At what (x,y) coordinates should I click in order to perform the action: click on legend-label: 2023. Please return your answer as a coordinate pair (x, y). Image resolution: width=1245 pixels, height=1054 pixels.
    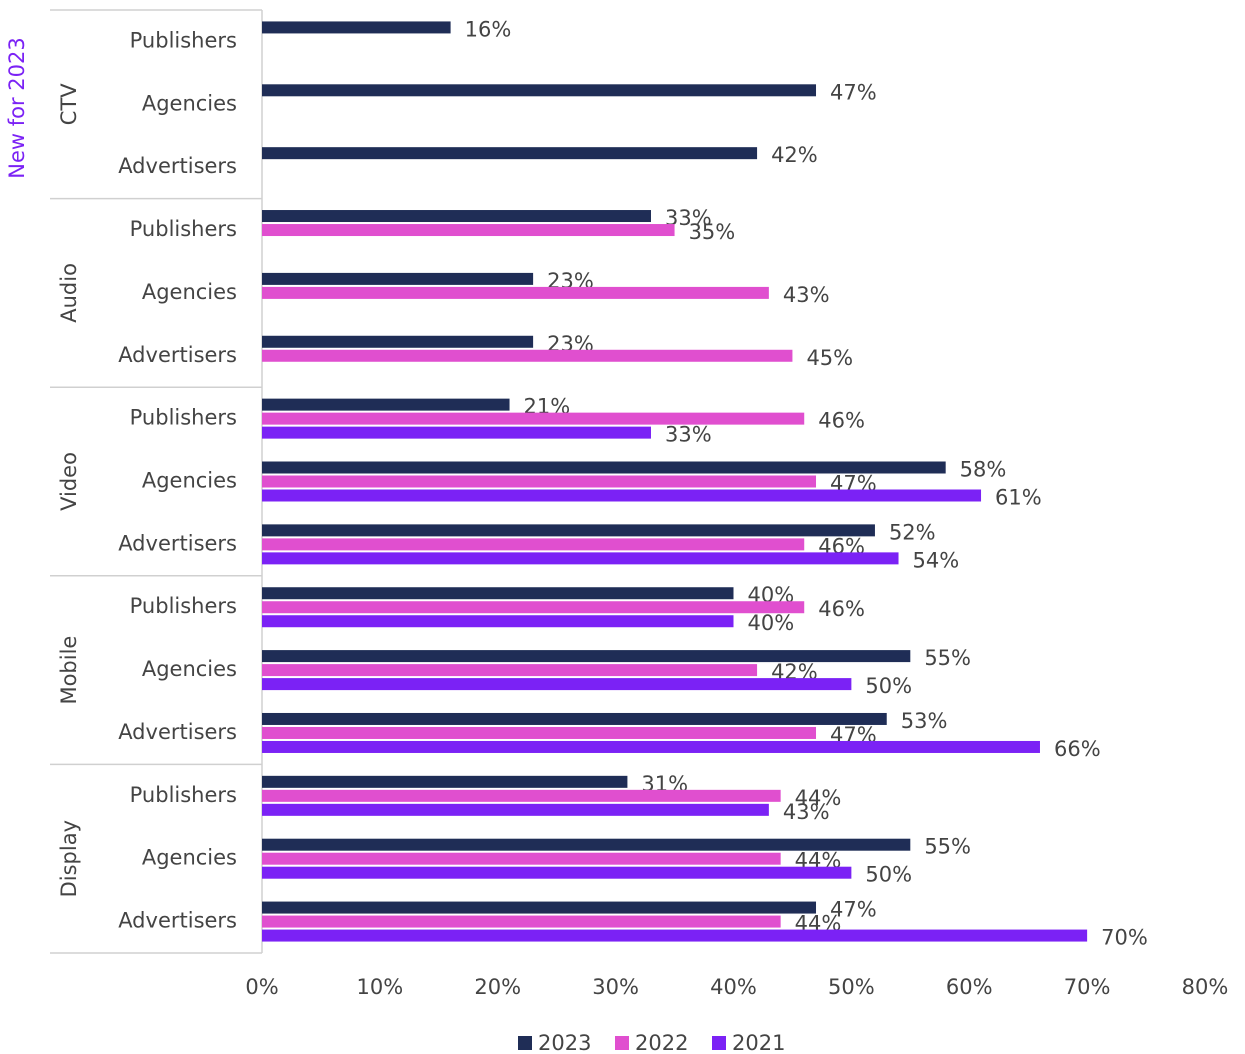
    Looking at the image, I should click on (564, 1042).